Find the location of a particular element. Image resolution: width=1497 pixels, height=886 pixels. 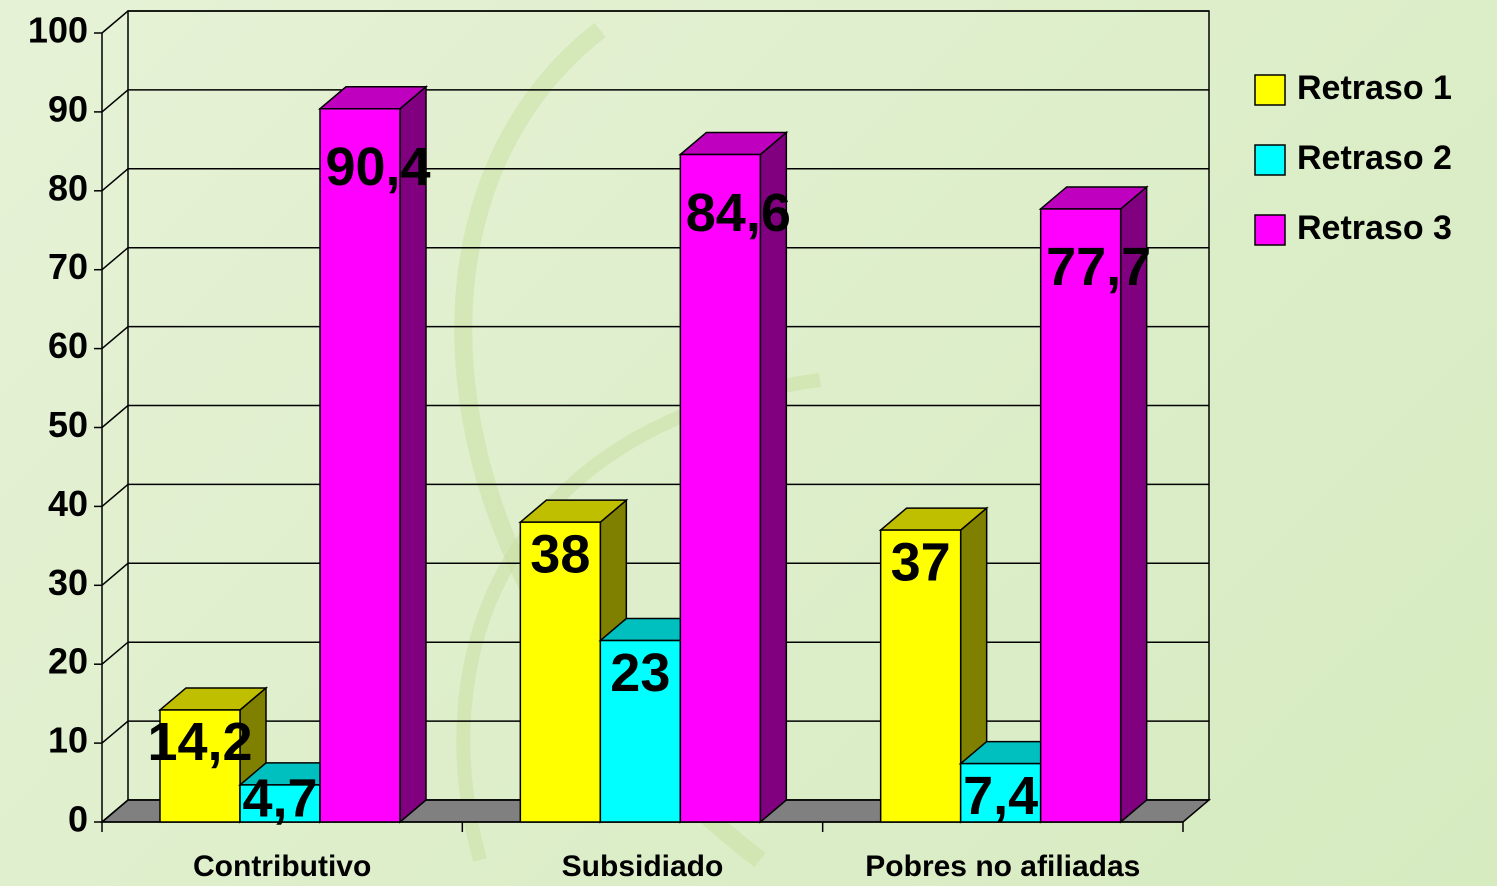

y-tick-label: 30 is located at coordinates (68, 582).